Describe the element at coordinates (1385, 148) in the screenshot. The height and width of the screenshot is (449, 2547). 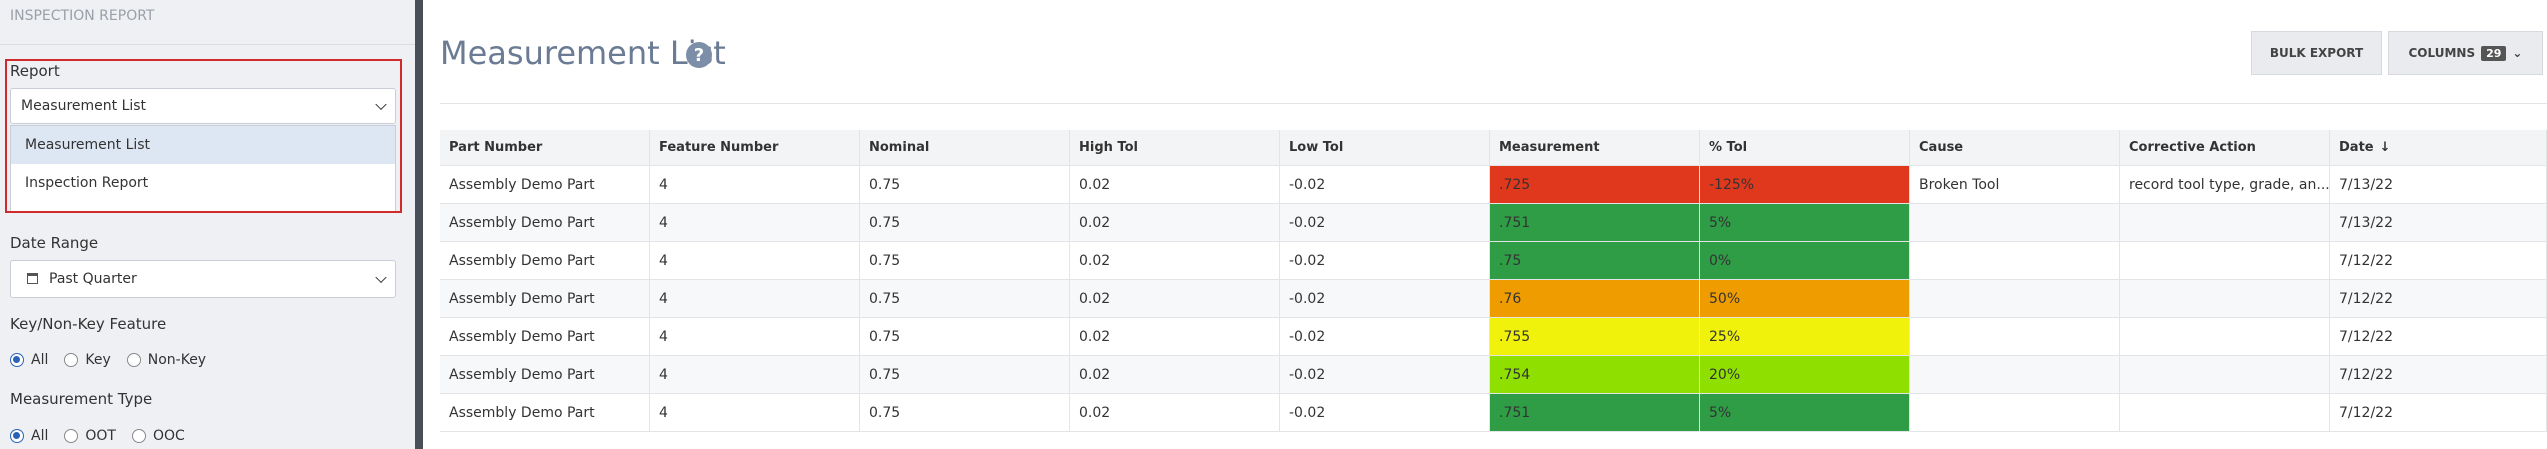
I see `column-header: Low Tol` at that location.